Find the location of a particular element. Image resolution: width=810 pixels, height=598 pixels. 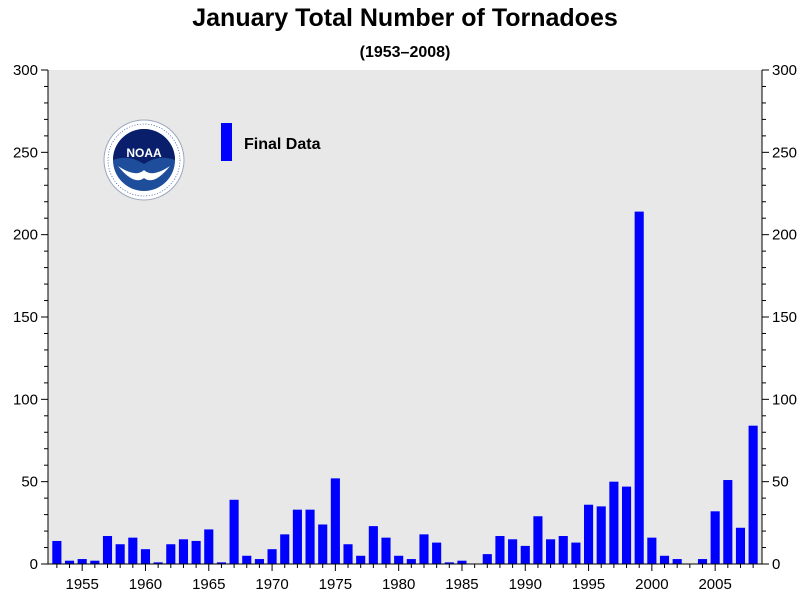

y-tick-label-left: 200 is located at coordinates (25, 235).